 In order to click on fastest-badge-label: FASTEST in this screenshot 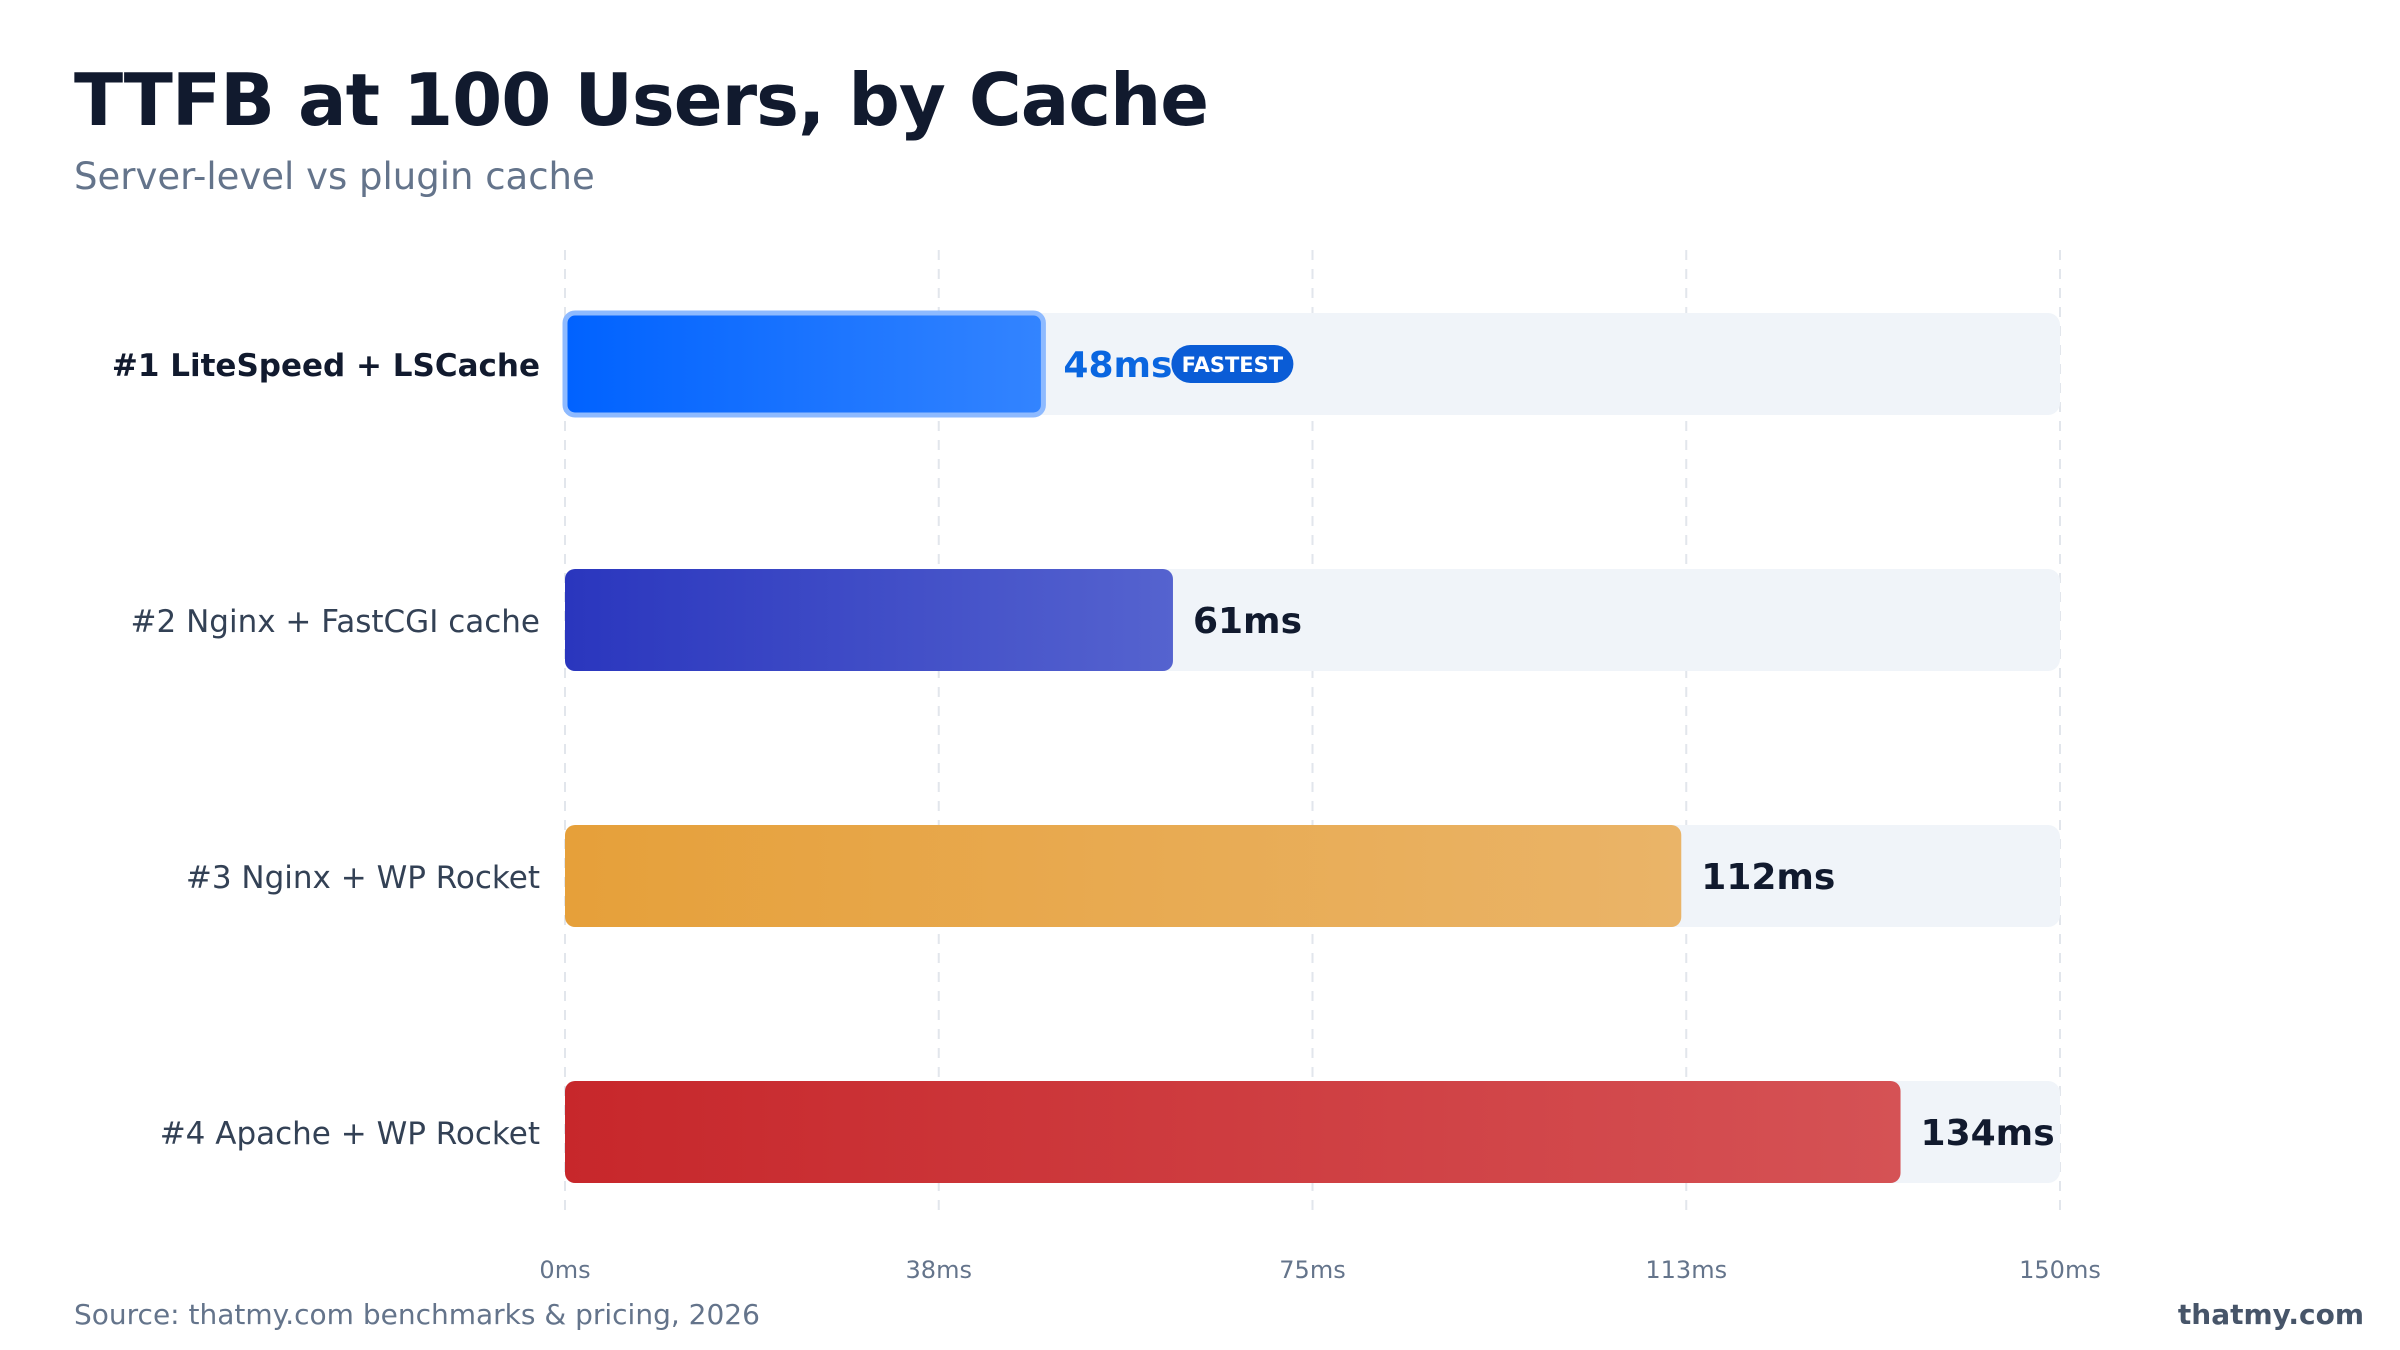, I will do `click(1233, 365)`.